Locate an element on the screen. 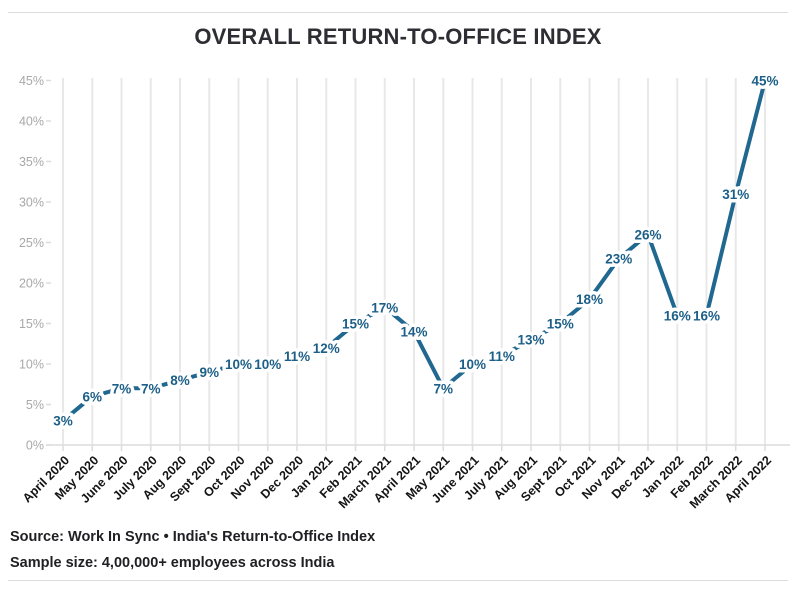 The width and height of the screenshot is (796, 590). y-tick-label: 30% is located at coordinates (31, 203).